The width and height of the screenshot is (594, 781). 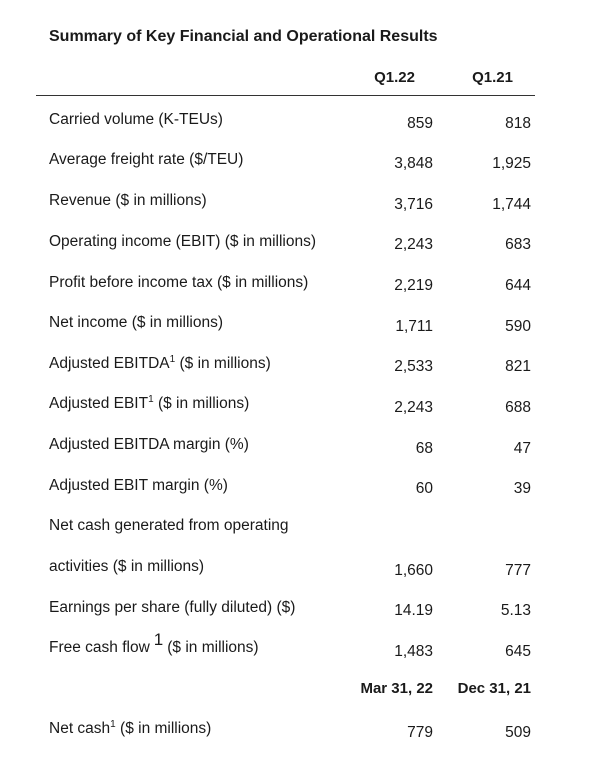 I want to click on row-value-operating-income-q1-21: 683, so click(x=518, y=244).